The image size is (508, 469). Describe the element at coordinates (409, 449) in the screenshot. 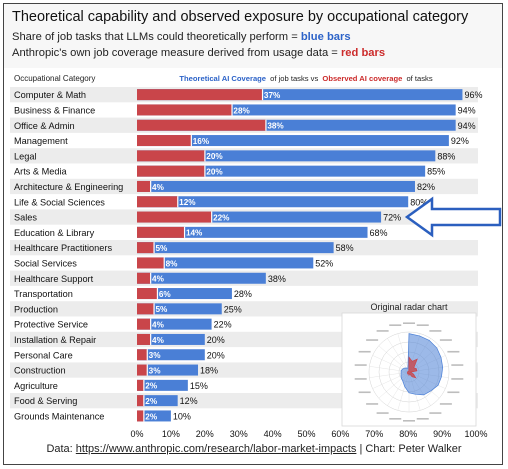

I see `footer-suffix: | Chart: Peter Walker` at that location.